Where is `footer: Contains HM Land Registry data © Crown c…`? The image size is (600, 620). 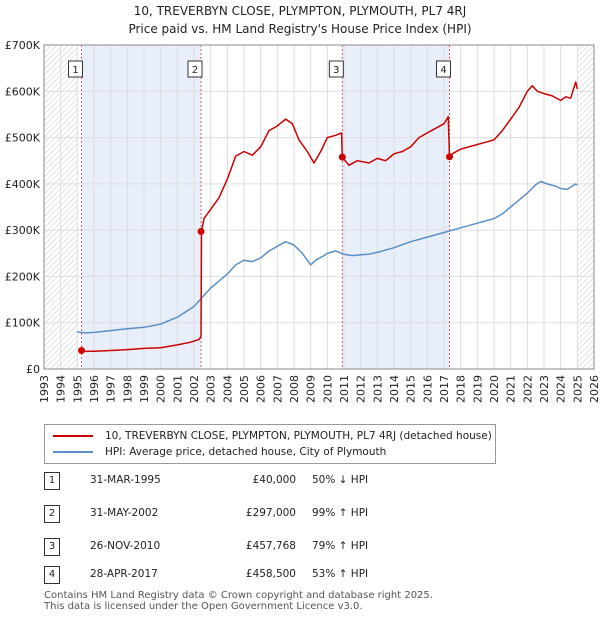 footer: Contains HM Land Registry data © Crown c… is located at coordinates (238, 601).